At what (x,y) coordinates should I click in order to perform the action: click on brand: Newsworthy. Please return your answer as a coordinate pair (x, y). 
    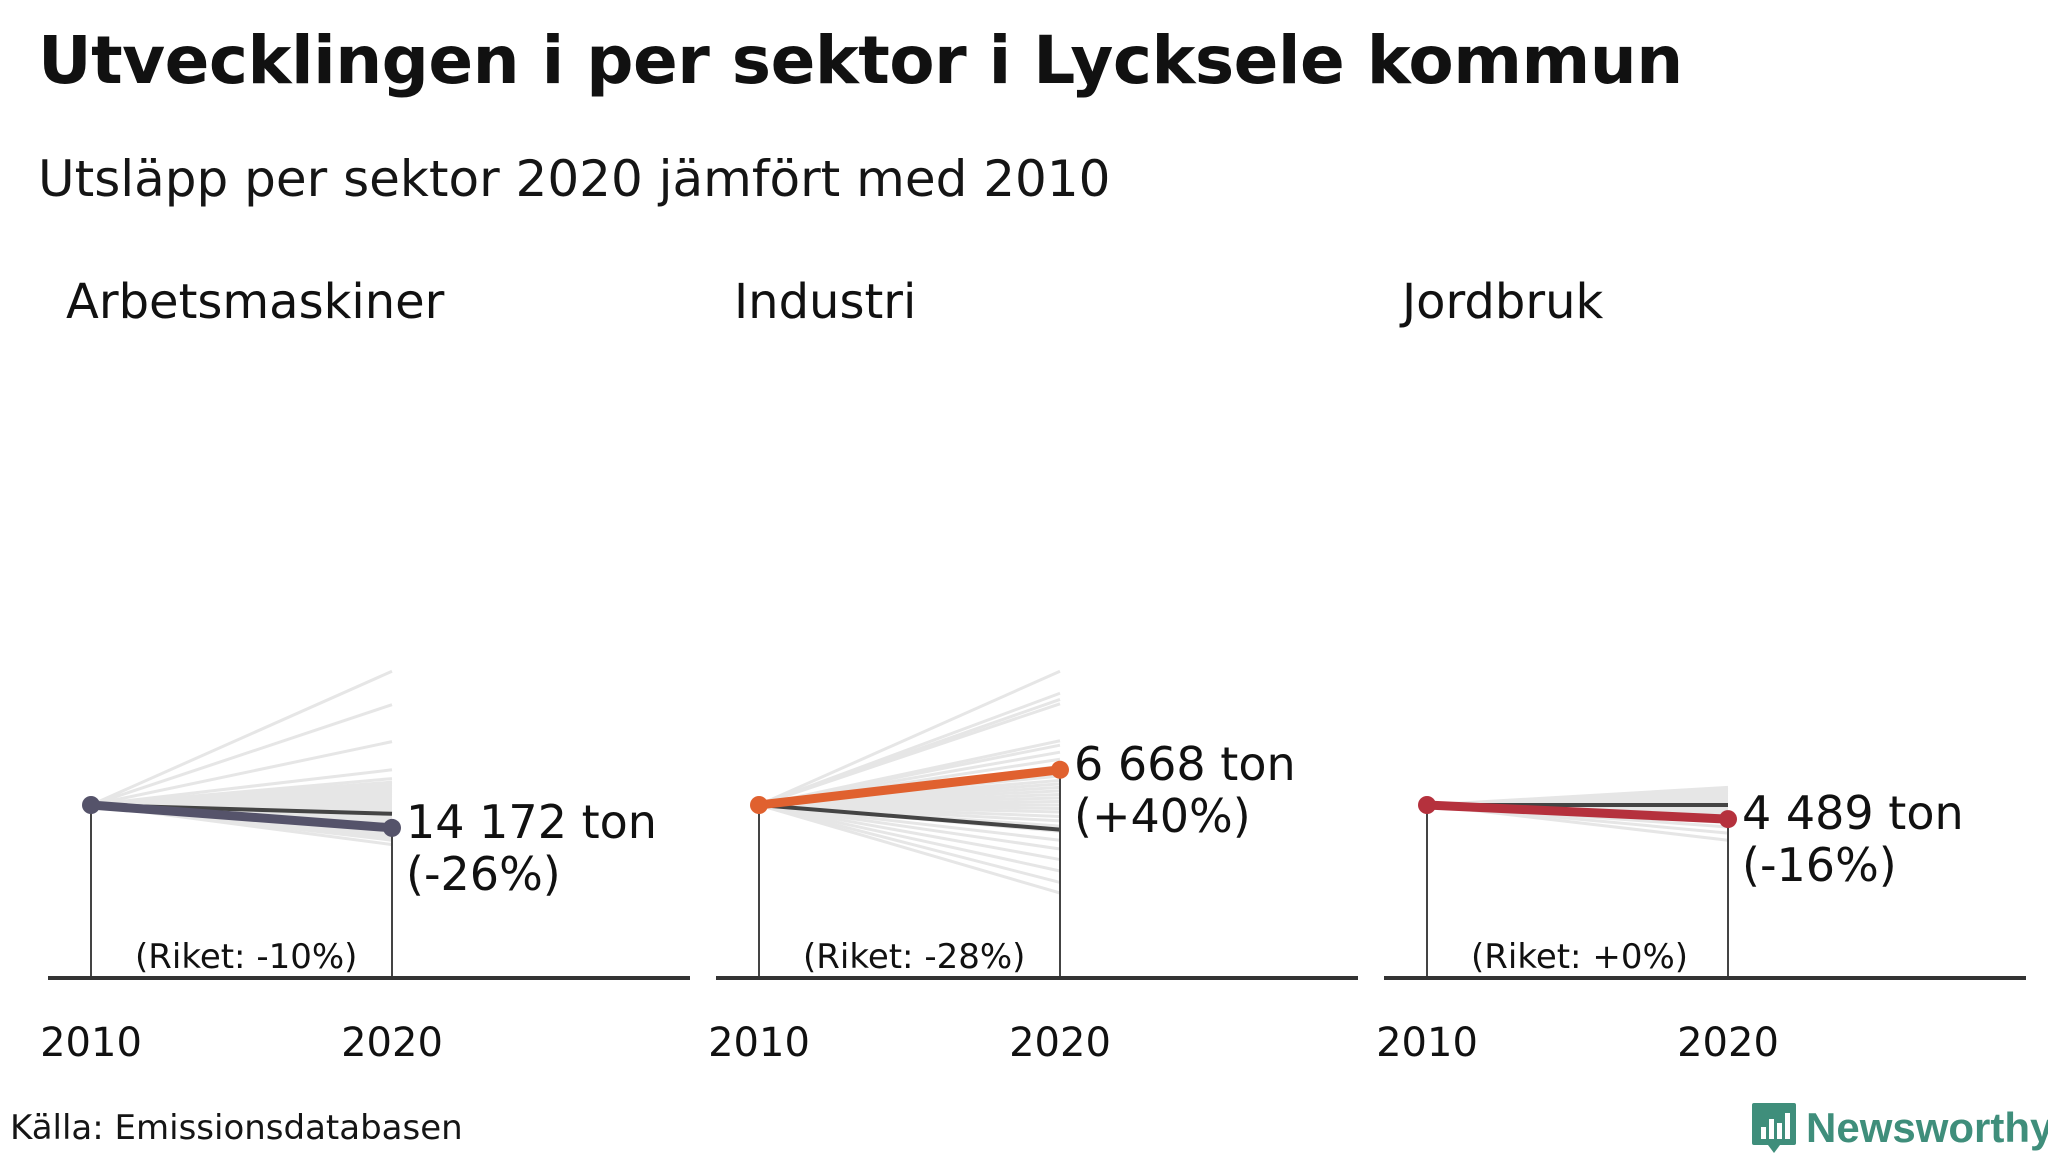
    Looking at the image, I should click on (1899, 1128).